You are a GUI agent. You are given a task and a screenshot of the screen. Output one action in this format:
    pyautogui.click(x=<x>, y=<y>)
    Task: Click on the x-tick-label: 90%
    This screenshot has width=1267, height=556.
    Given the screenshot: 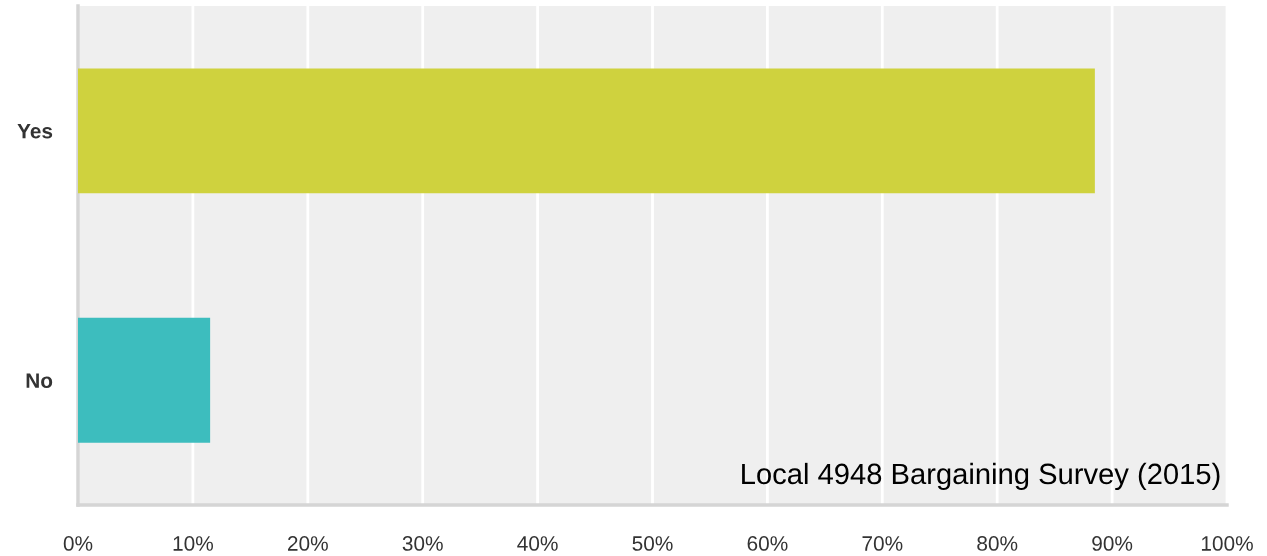 What is the action you would take?
    pyautogui.click(x=1112, y=543)
    